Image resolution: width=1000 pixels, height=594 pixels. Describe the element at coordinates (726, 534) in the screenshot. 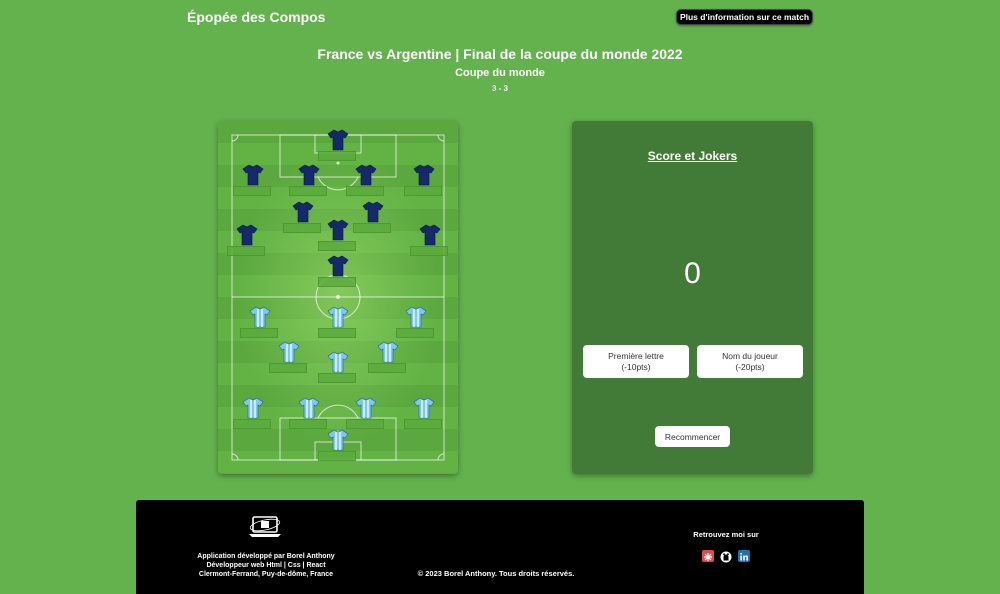

I see `footer-social-title: Retrouvez moi sur` at that location.